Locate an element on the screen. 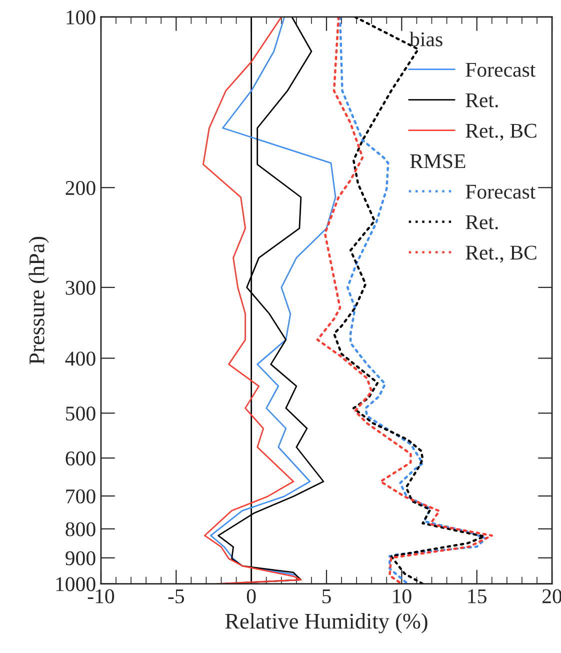  y-tick-label: 300 is located at coordinates (81, 287).